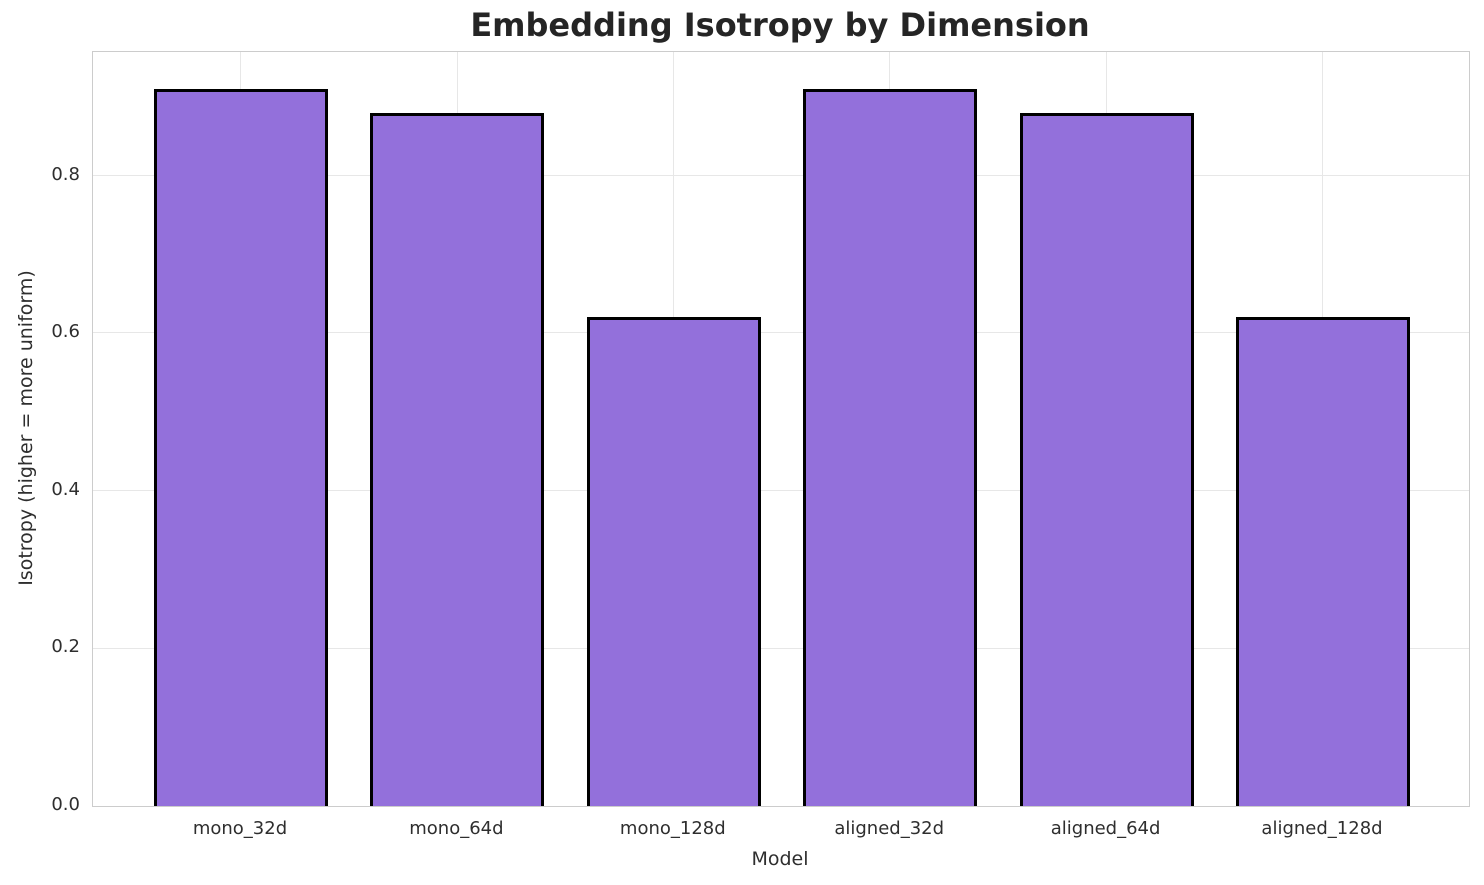  Describe the element at coordinates (65, 332) in the screenshot. I see `y-tick-label: 0.6` at that location.